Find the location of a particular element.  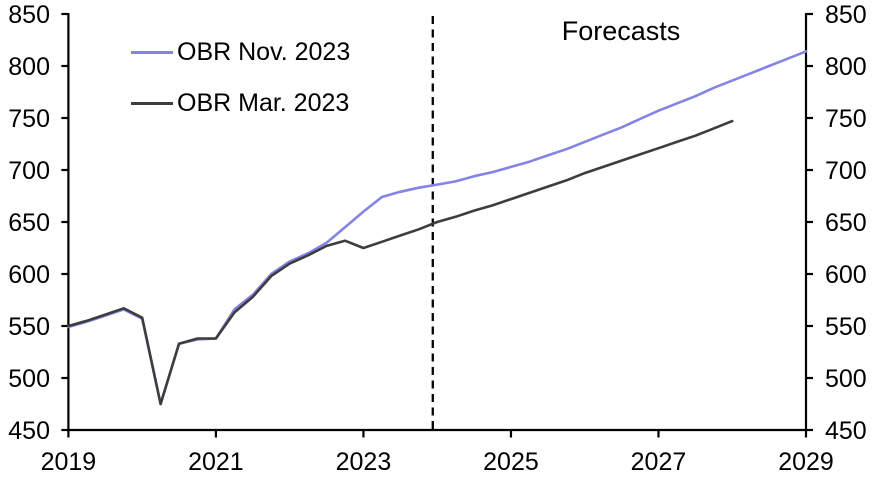

y-tick-label-right-500: 500 is located at coordinates (846, 379).